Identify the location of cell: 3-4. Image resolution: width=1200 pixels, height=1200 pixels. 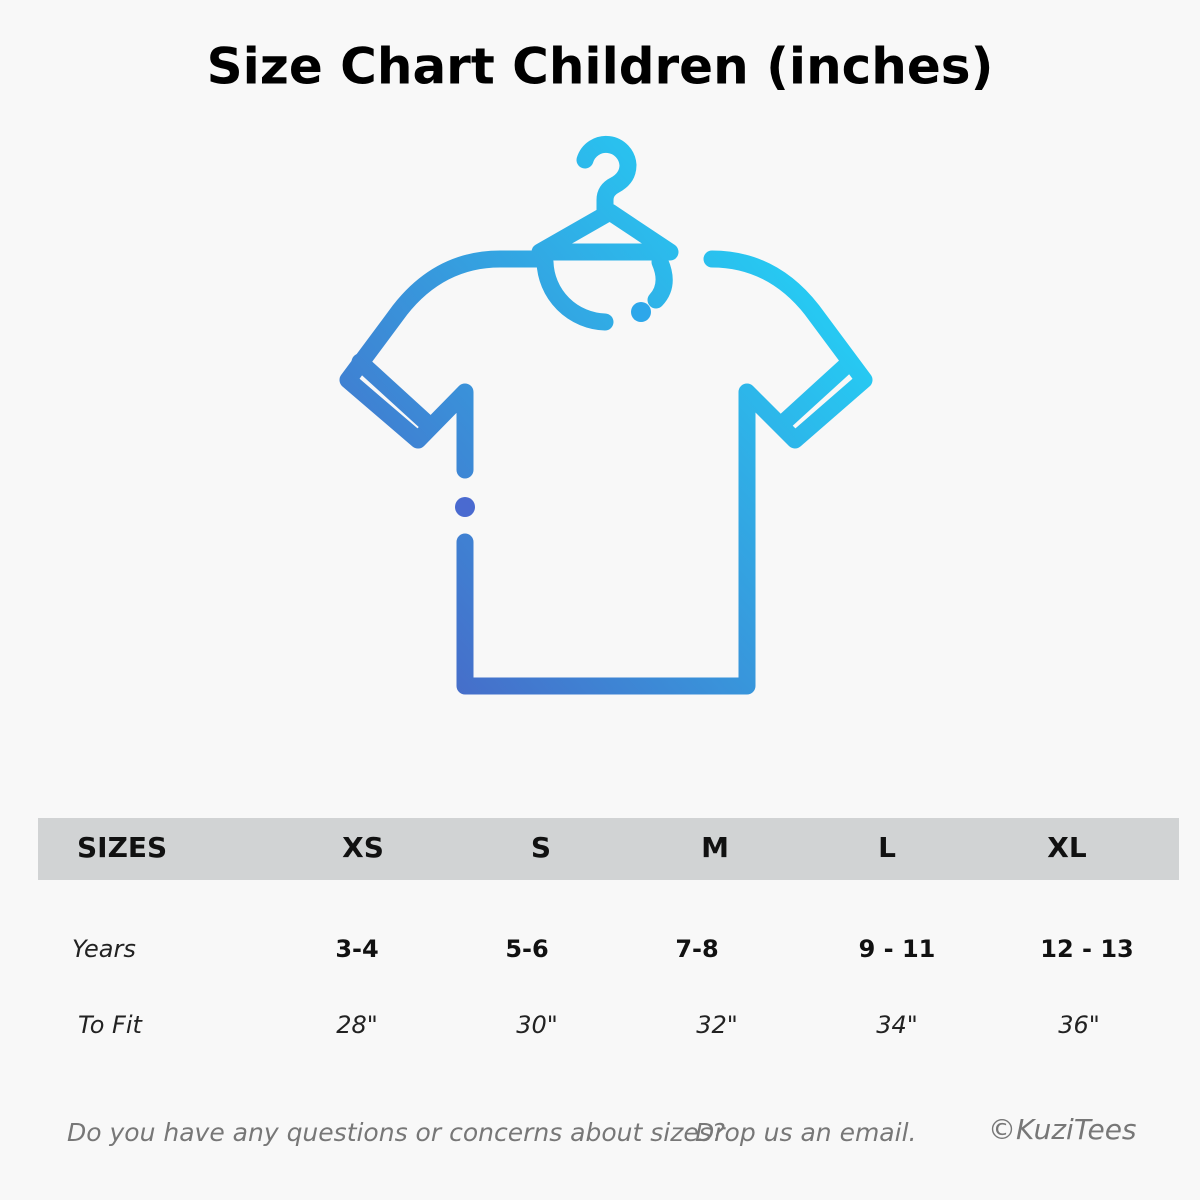
(356, 949).